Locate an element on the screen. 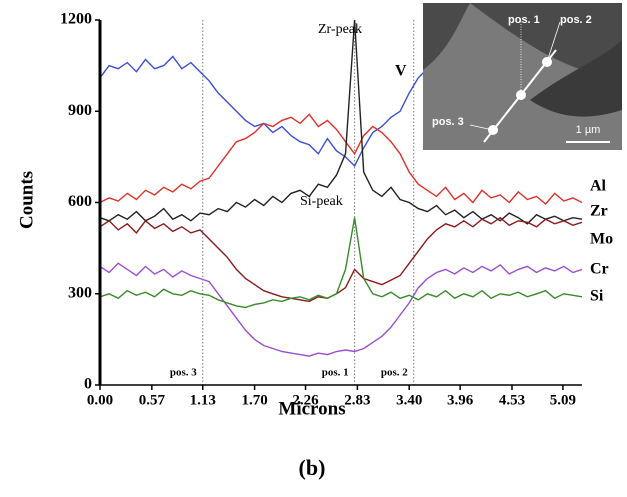 The width and height of the screenshot is (627, 497). series-label: Mo is located at coordinates (601, 239).